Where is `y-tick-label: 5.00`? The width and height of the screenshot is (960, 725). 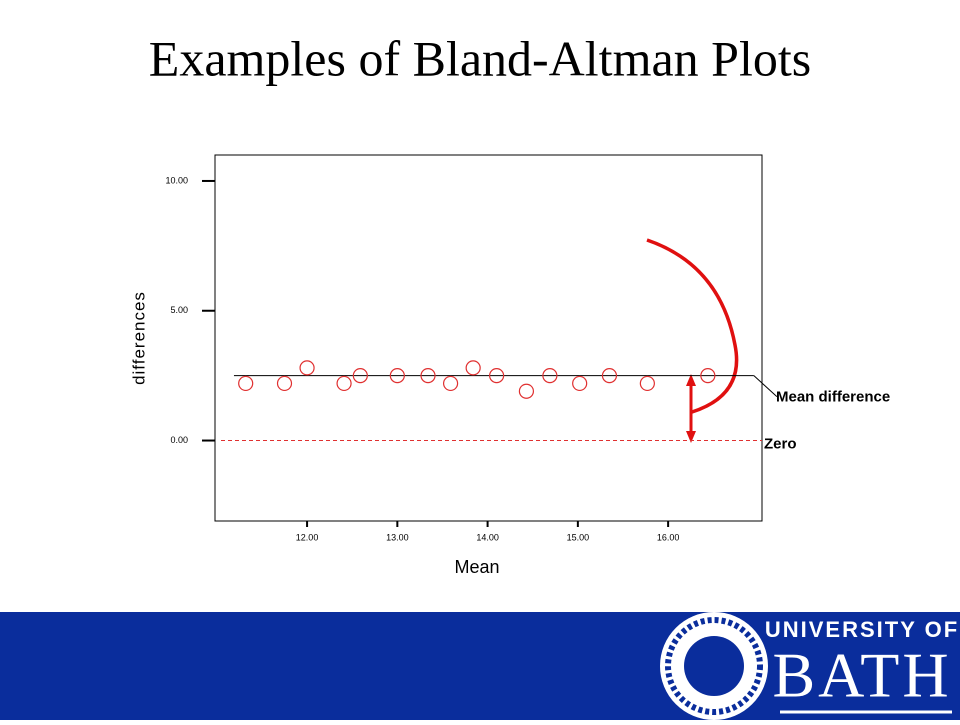 y-tick-label: 5.00 is located at coordinates (179, 310).